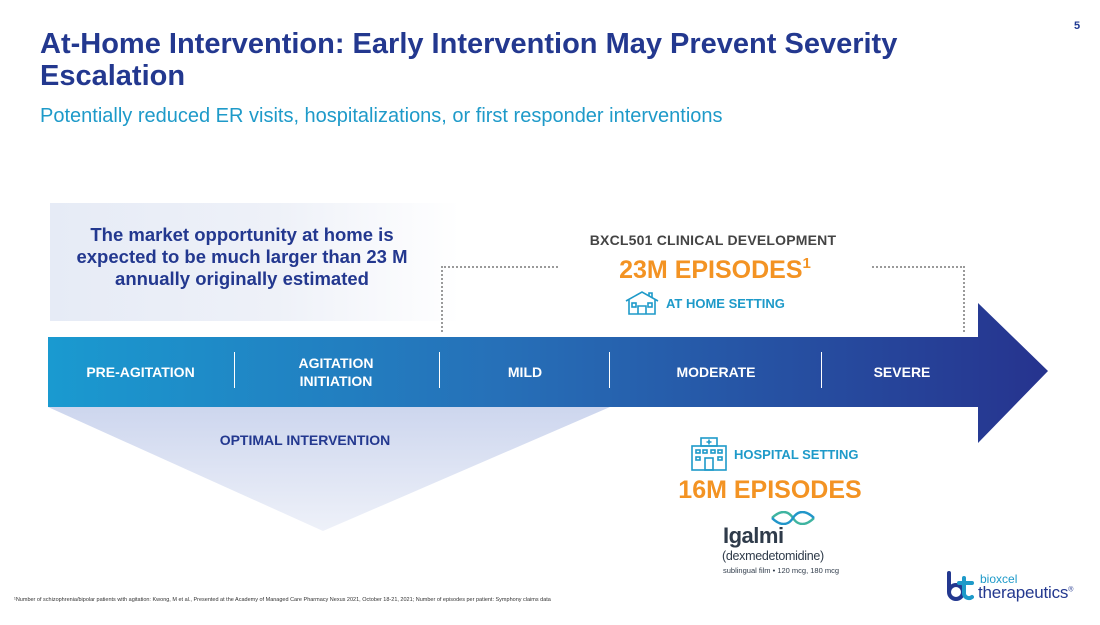 This screenshot has width=1100, height=625. I want to click on igalmi-generic-name: (dexmedetomidine), so click(773, 556).